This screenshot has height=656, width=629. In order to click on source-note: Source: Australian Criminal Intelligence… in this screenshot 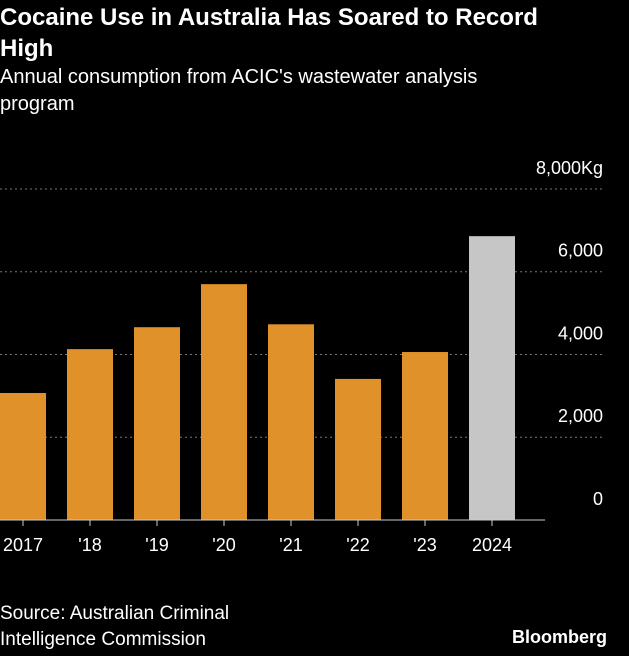, I will do `click(115, 626)`.